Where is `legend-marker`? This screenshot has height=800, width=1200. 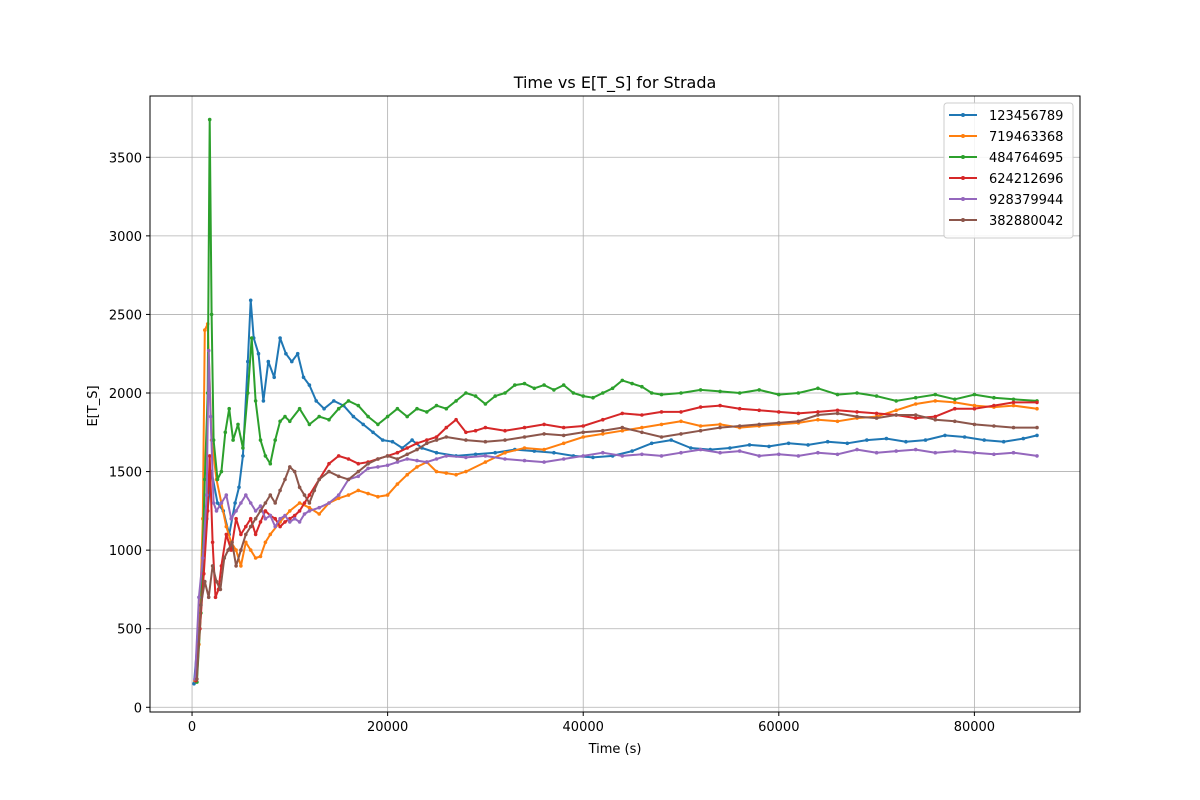 legend-marker is located at coordinates (963, 220).